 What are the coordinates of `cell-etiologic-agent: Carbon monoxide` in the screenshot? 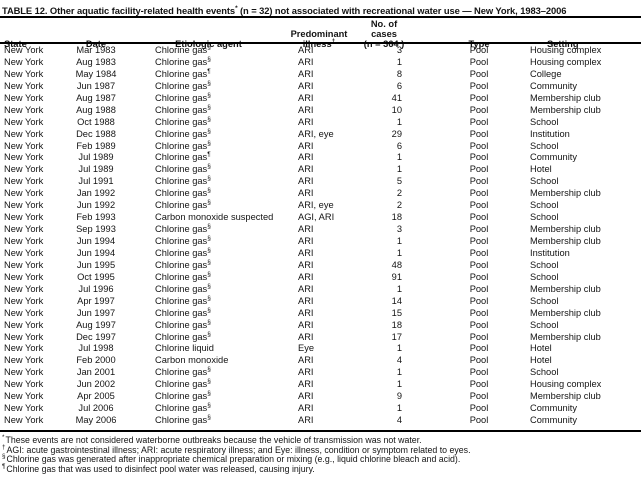 It's located at (192, 360).